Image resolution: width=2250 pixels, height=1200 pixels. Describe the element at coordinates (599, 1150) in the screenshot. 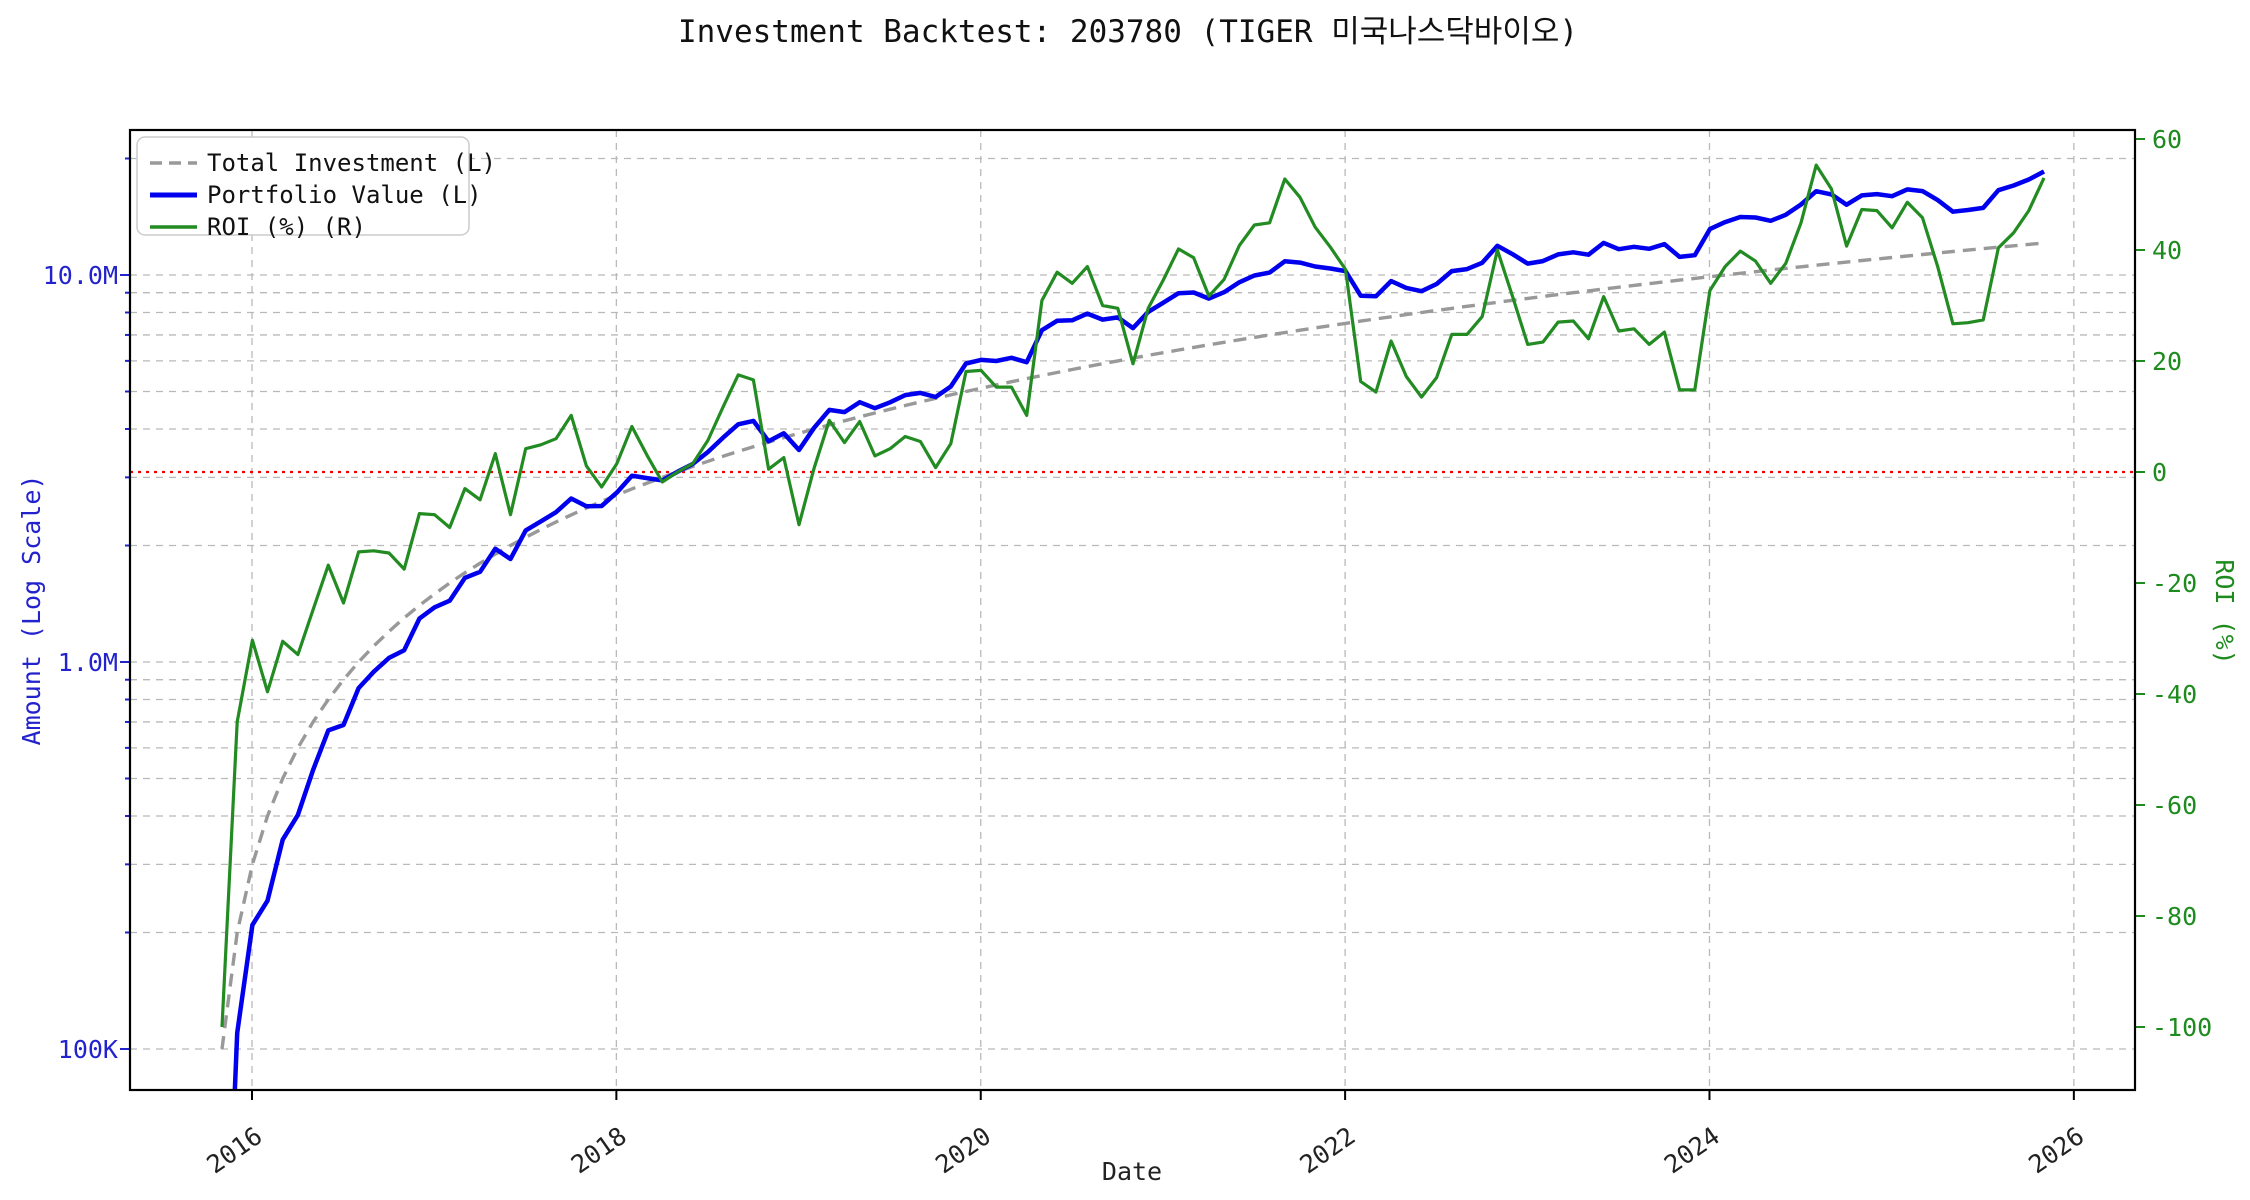

I see `x-tick-label: 2018` at that location.